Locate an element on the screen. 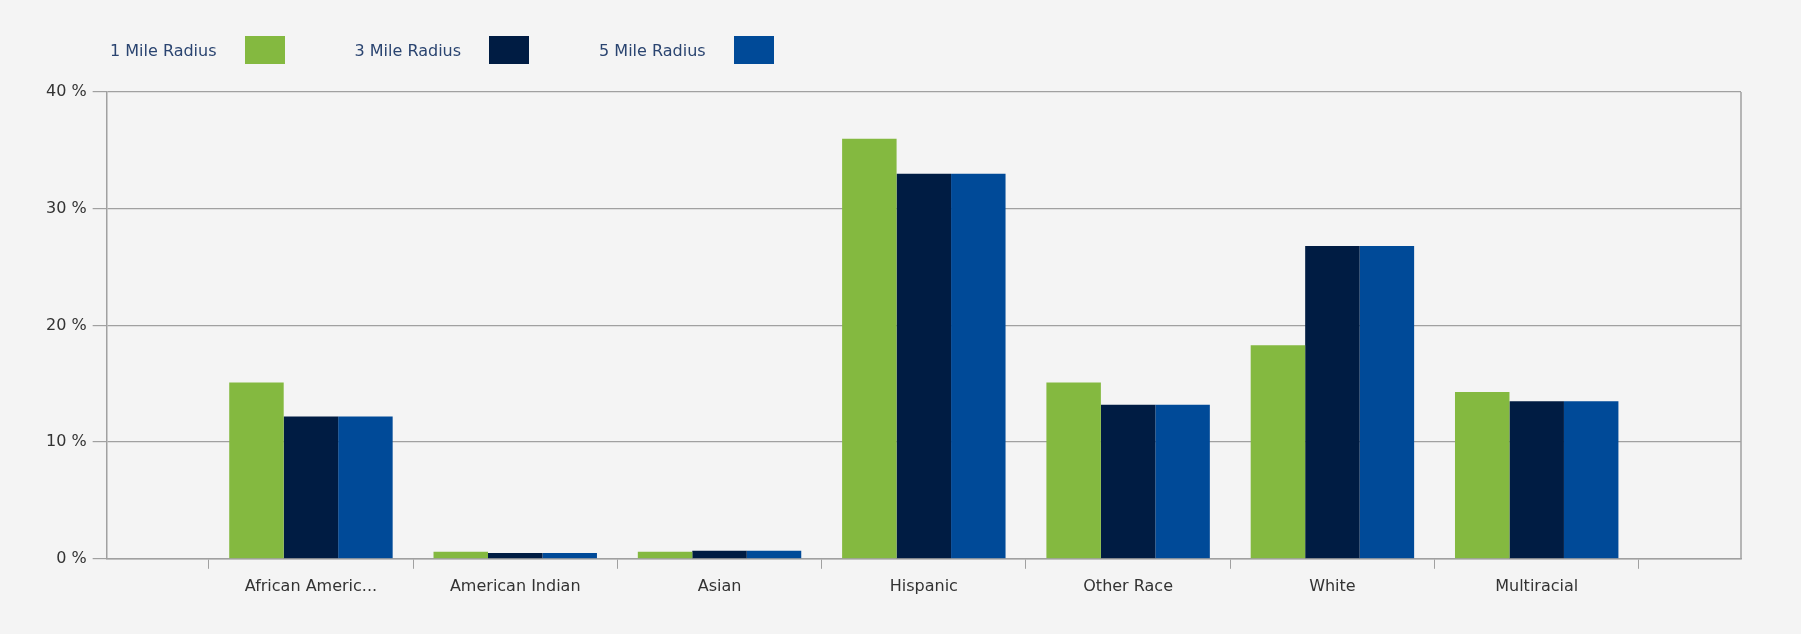  x-tick-label: Asian is located at coordinates (719, 585).